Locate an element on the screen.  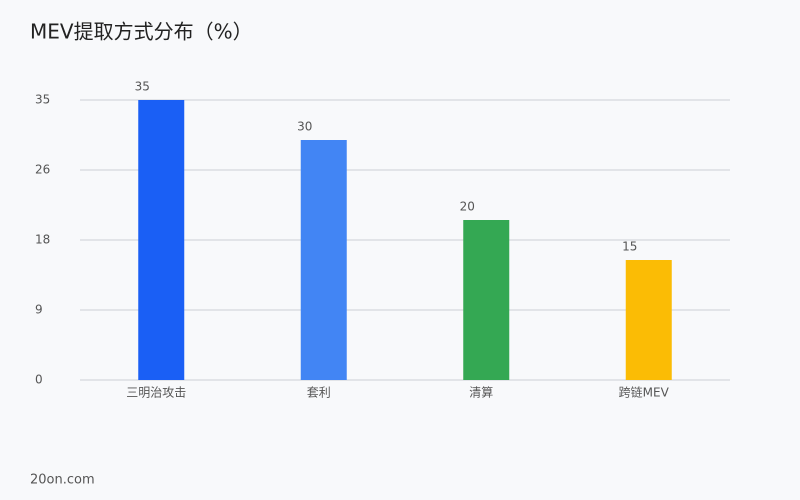
y-tick-label: 35 is located at coordinates (42, 100).